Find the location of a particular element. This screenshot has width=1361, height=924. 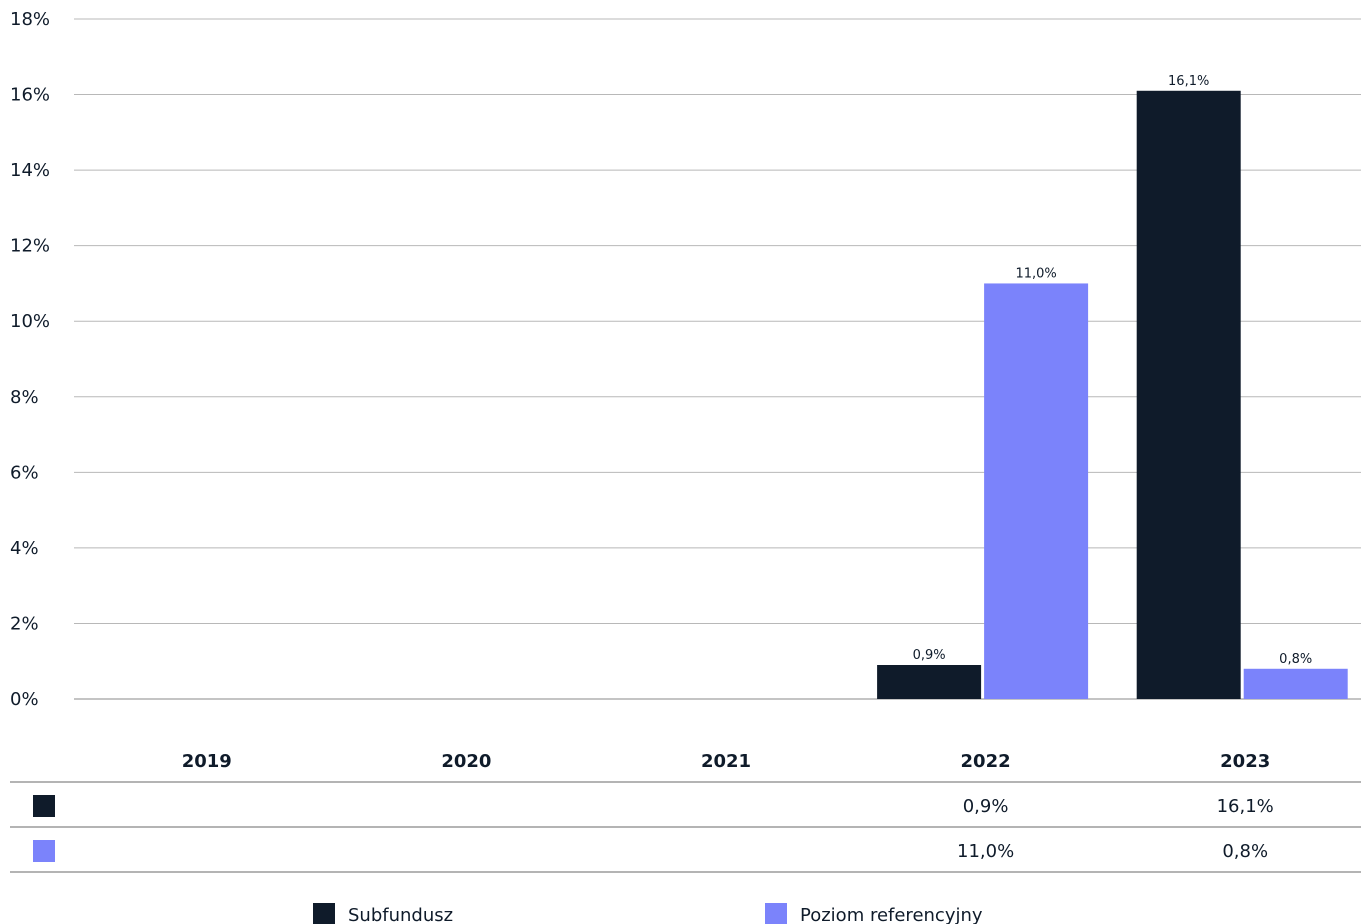

x-category-label: 2022 is located at coordinates (986, 761).